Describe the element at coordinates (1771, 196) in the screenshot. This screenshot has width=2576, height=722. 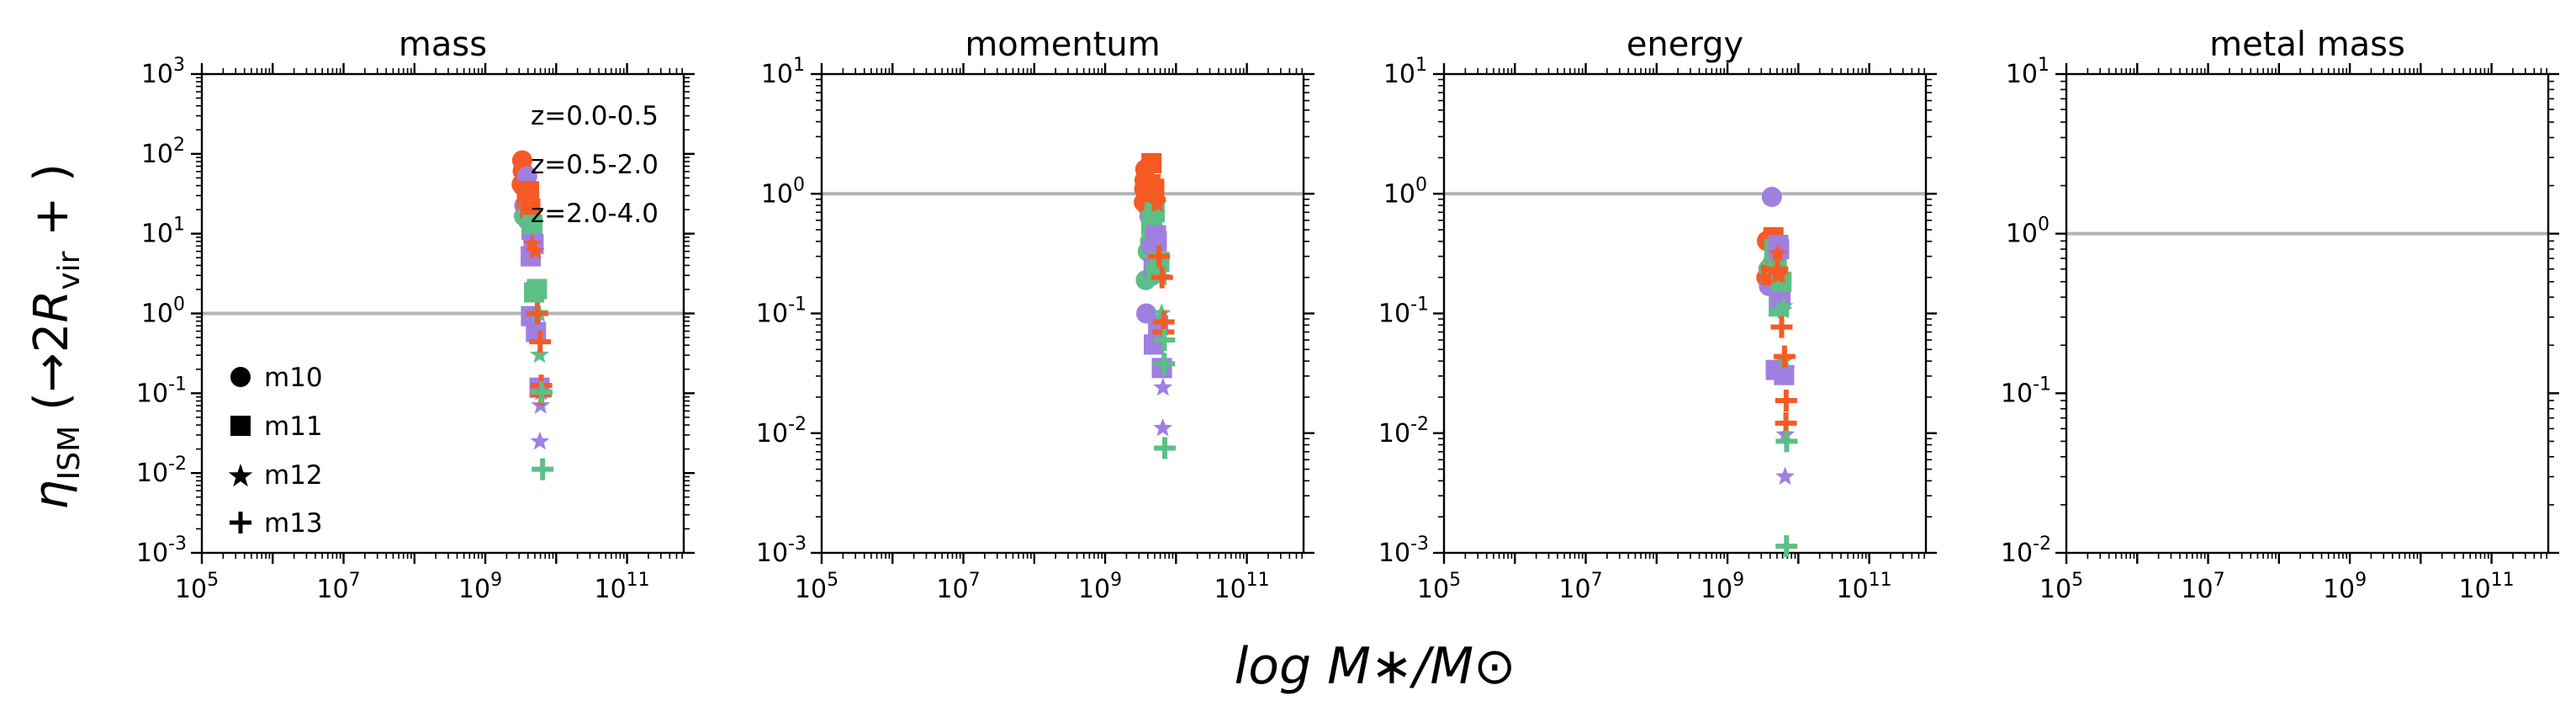
I see `data-point-circle` at that location.